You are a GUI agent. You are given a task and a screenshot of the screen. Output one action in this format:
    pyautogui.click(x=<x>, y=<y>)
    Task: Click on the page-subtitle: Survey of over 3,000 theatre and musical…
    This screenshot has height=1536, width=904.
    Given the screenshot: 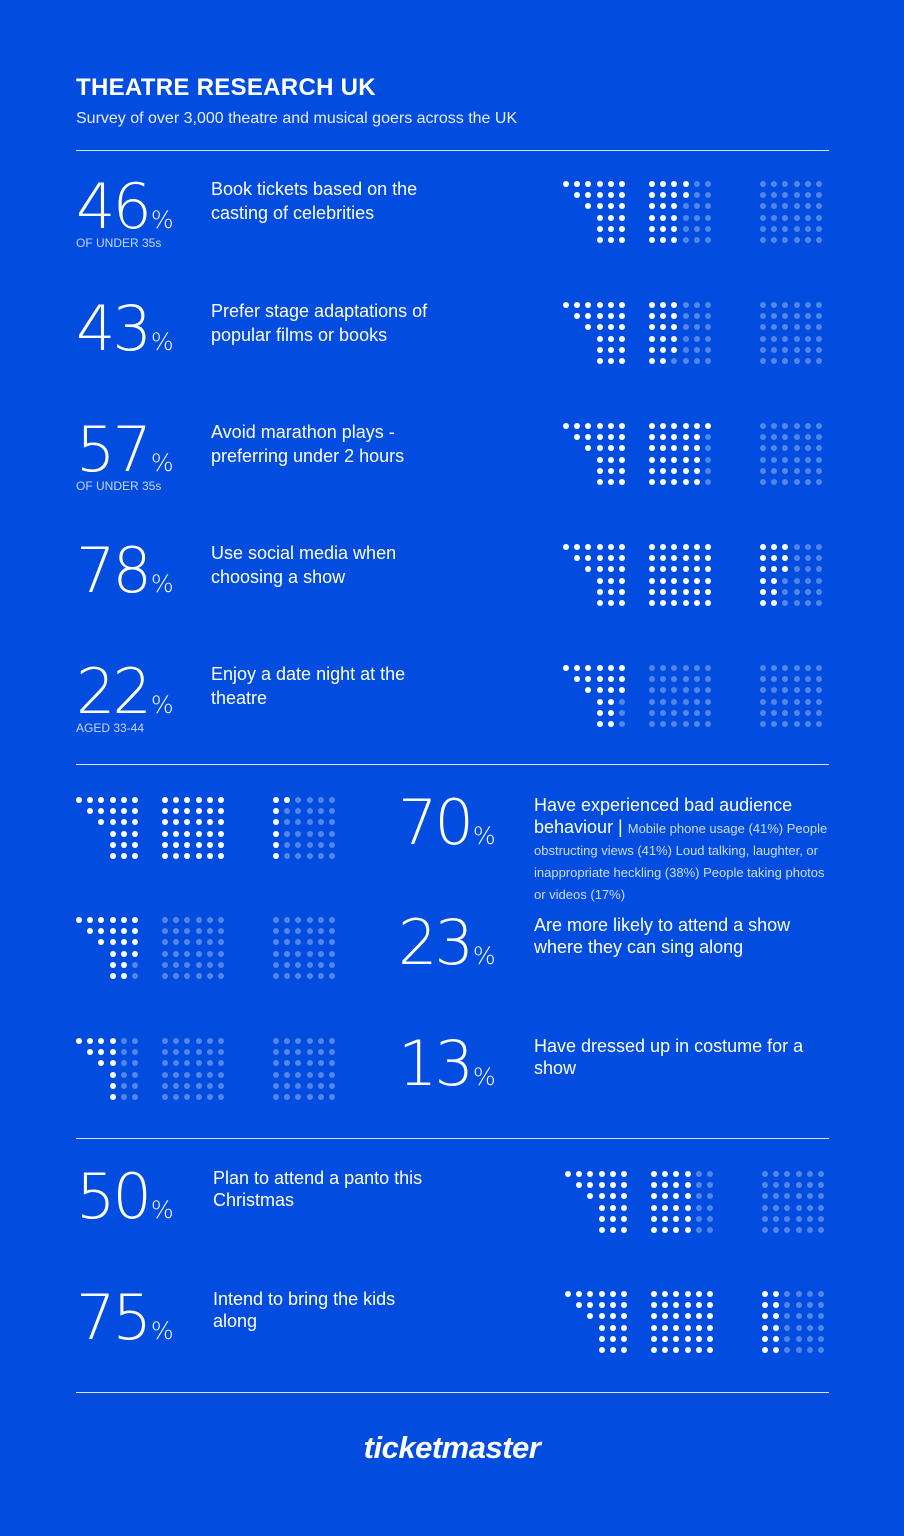 What is the action you would take?
    pyautogui.click(x=297, y=118)
    